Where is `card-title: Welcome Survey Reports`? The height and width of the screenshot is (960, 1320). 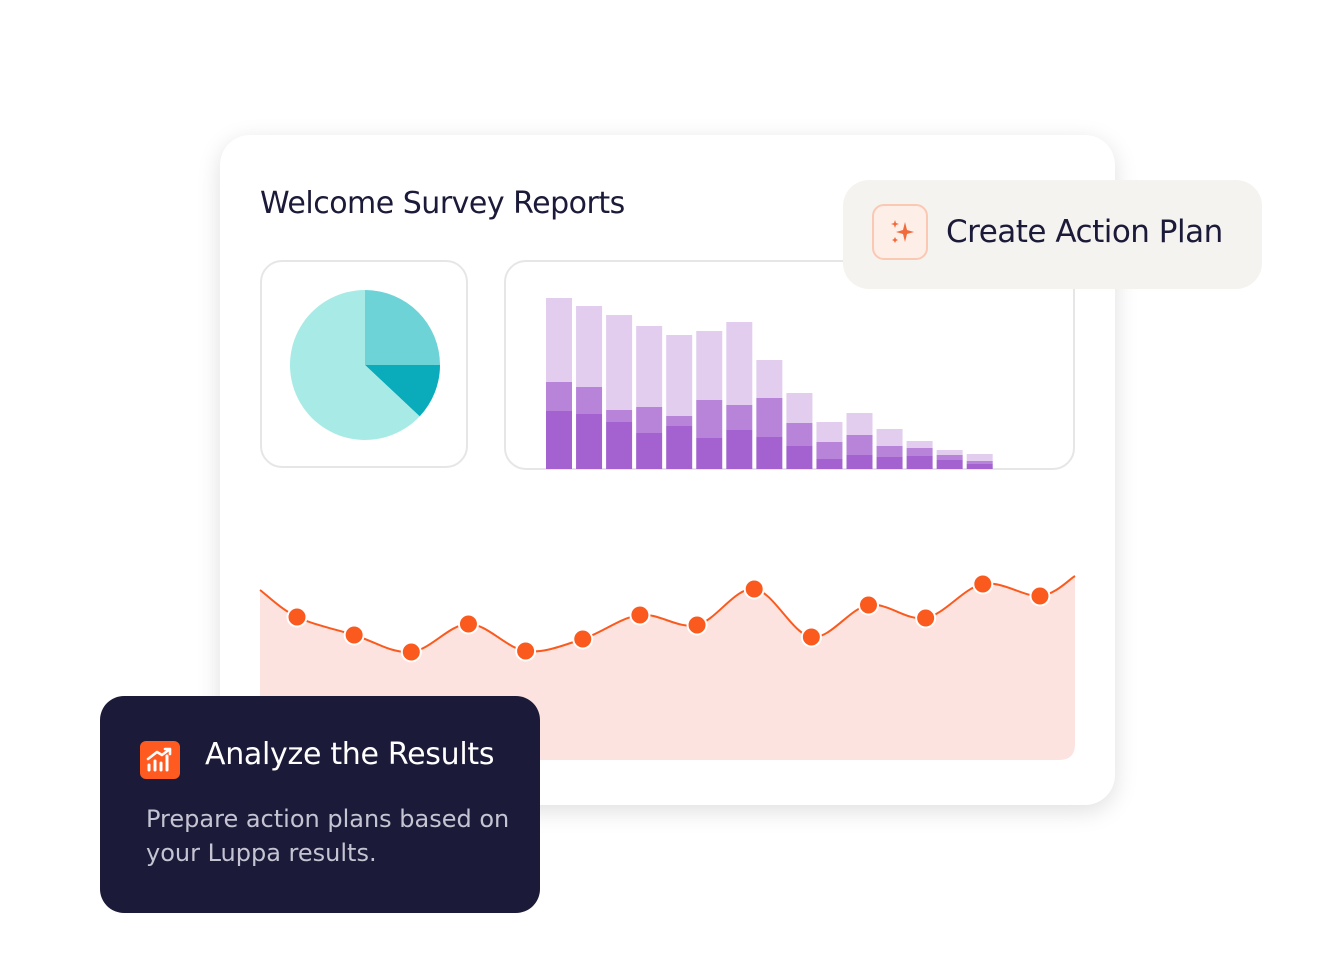 card-title: Welcome Survey Reports is located at coordinates (442, 203).